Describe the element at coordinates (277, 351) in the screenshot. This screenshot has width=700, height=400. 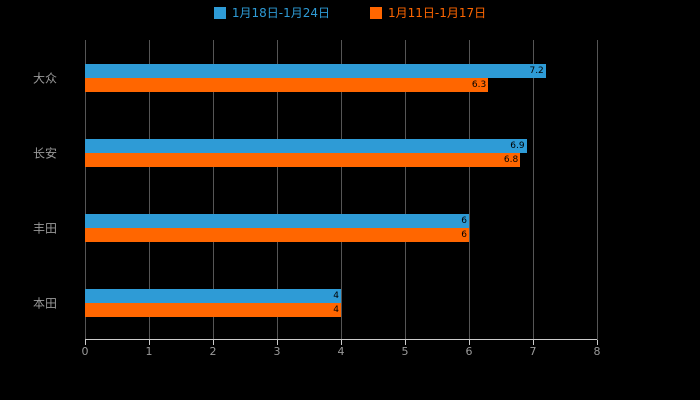
I see `x-tick-label: 3` at that location.